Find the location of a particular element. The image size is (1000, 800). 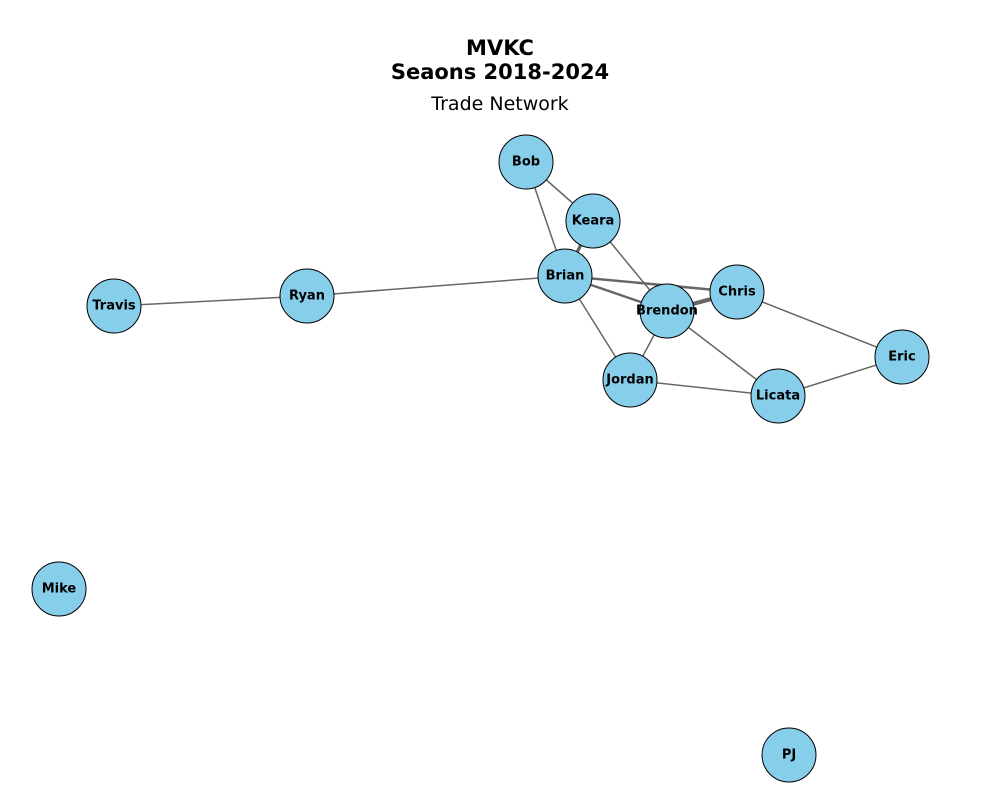

edge-chris-eric is located at coordinates (819, 324).